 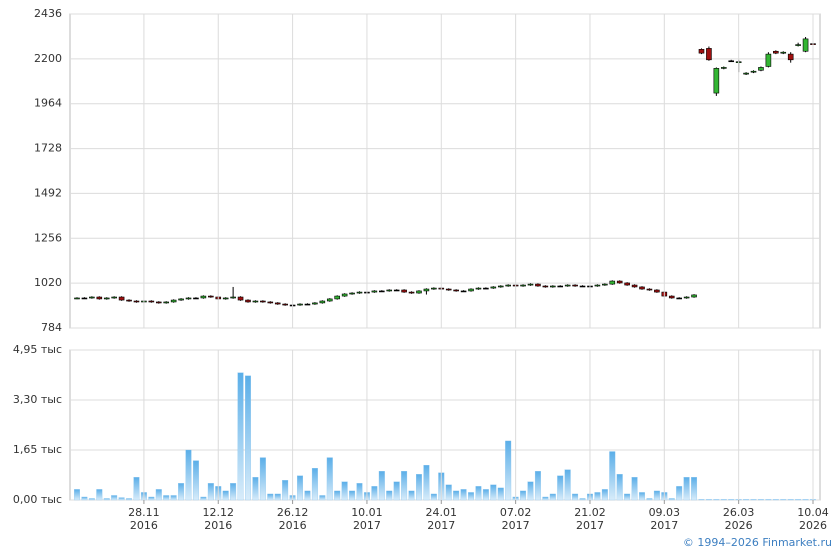 I want to click on x-tick-label: 09.03, so click(x=665, y=512).